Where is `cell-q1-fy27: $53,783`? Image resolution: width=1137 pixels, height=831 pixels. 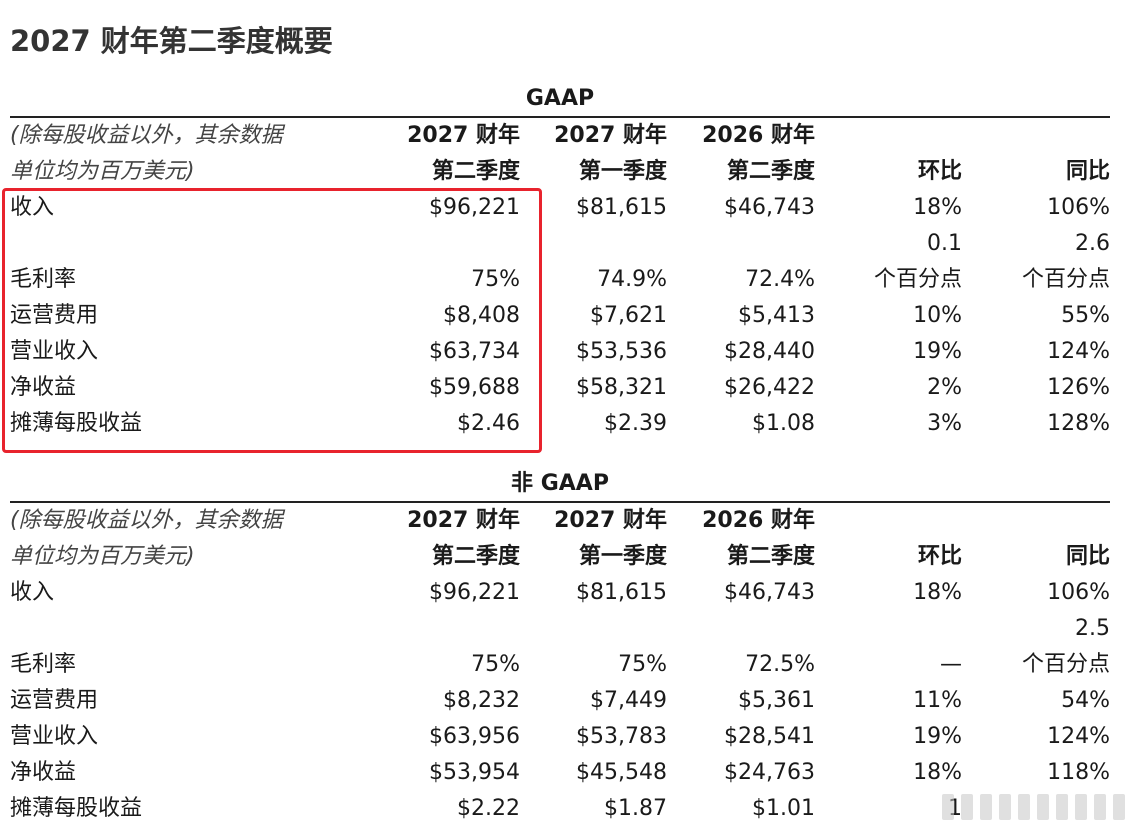
cell-q1-fy27: $53,783 is located at coordinates (621, 736).